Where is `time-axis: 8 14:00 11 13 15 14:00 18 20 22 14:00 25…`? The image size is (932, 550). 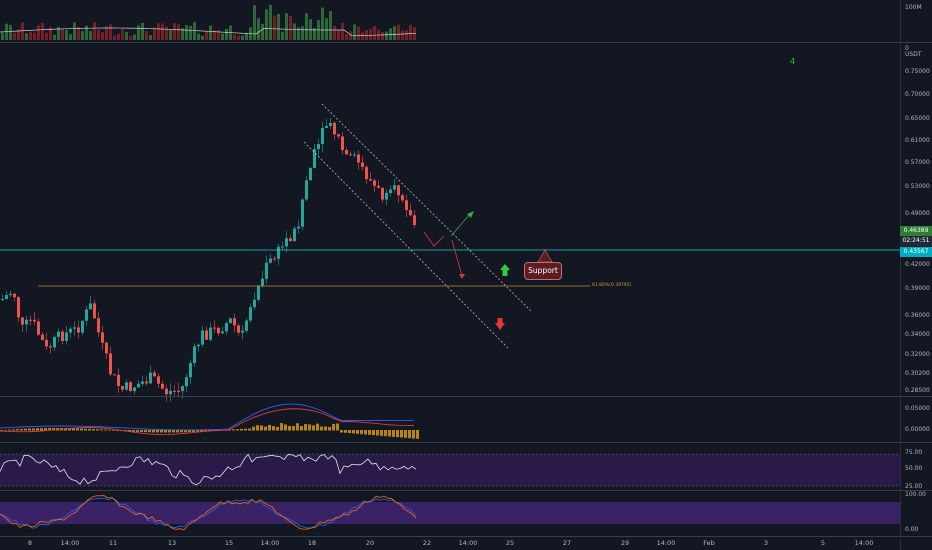
time-axis: 8 14:00 11 13 15 14:00 18 20 22 14:00 25… is located at coordinates (450, 543).